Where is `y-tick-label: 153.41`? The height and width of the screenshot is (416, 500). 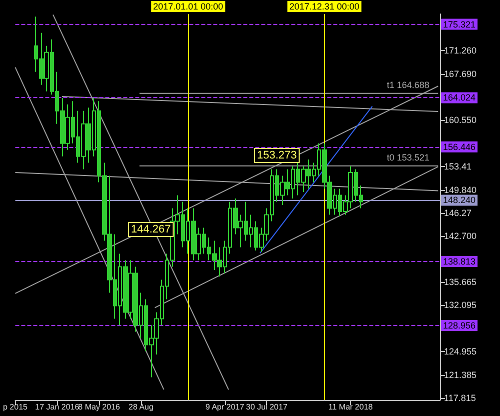
y-tick-label: 153.41 is located at coordinates (458, 167).